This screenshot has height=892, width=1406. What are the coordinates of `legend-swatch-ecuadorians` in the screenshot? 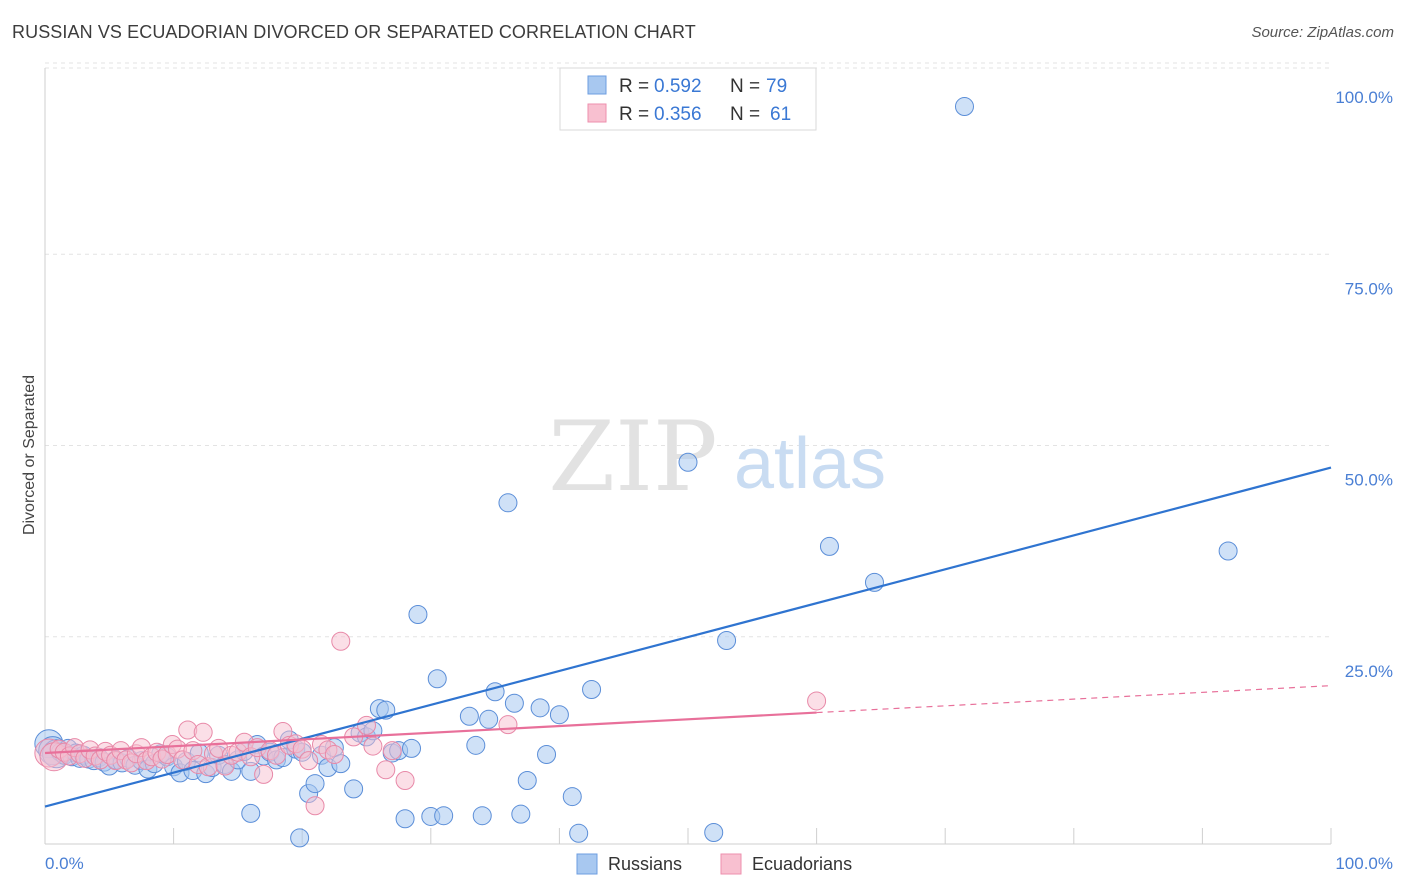 It's located at (597, 113).